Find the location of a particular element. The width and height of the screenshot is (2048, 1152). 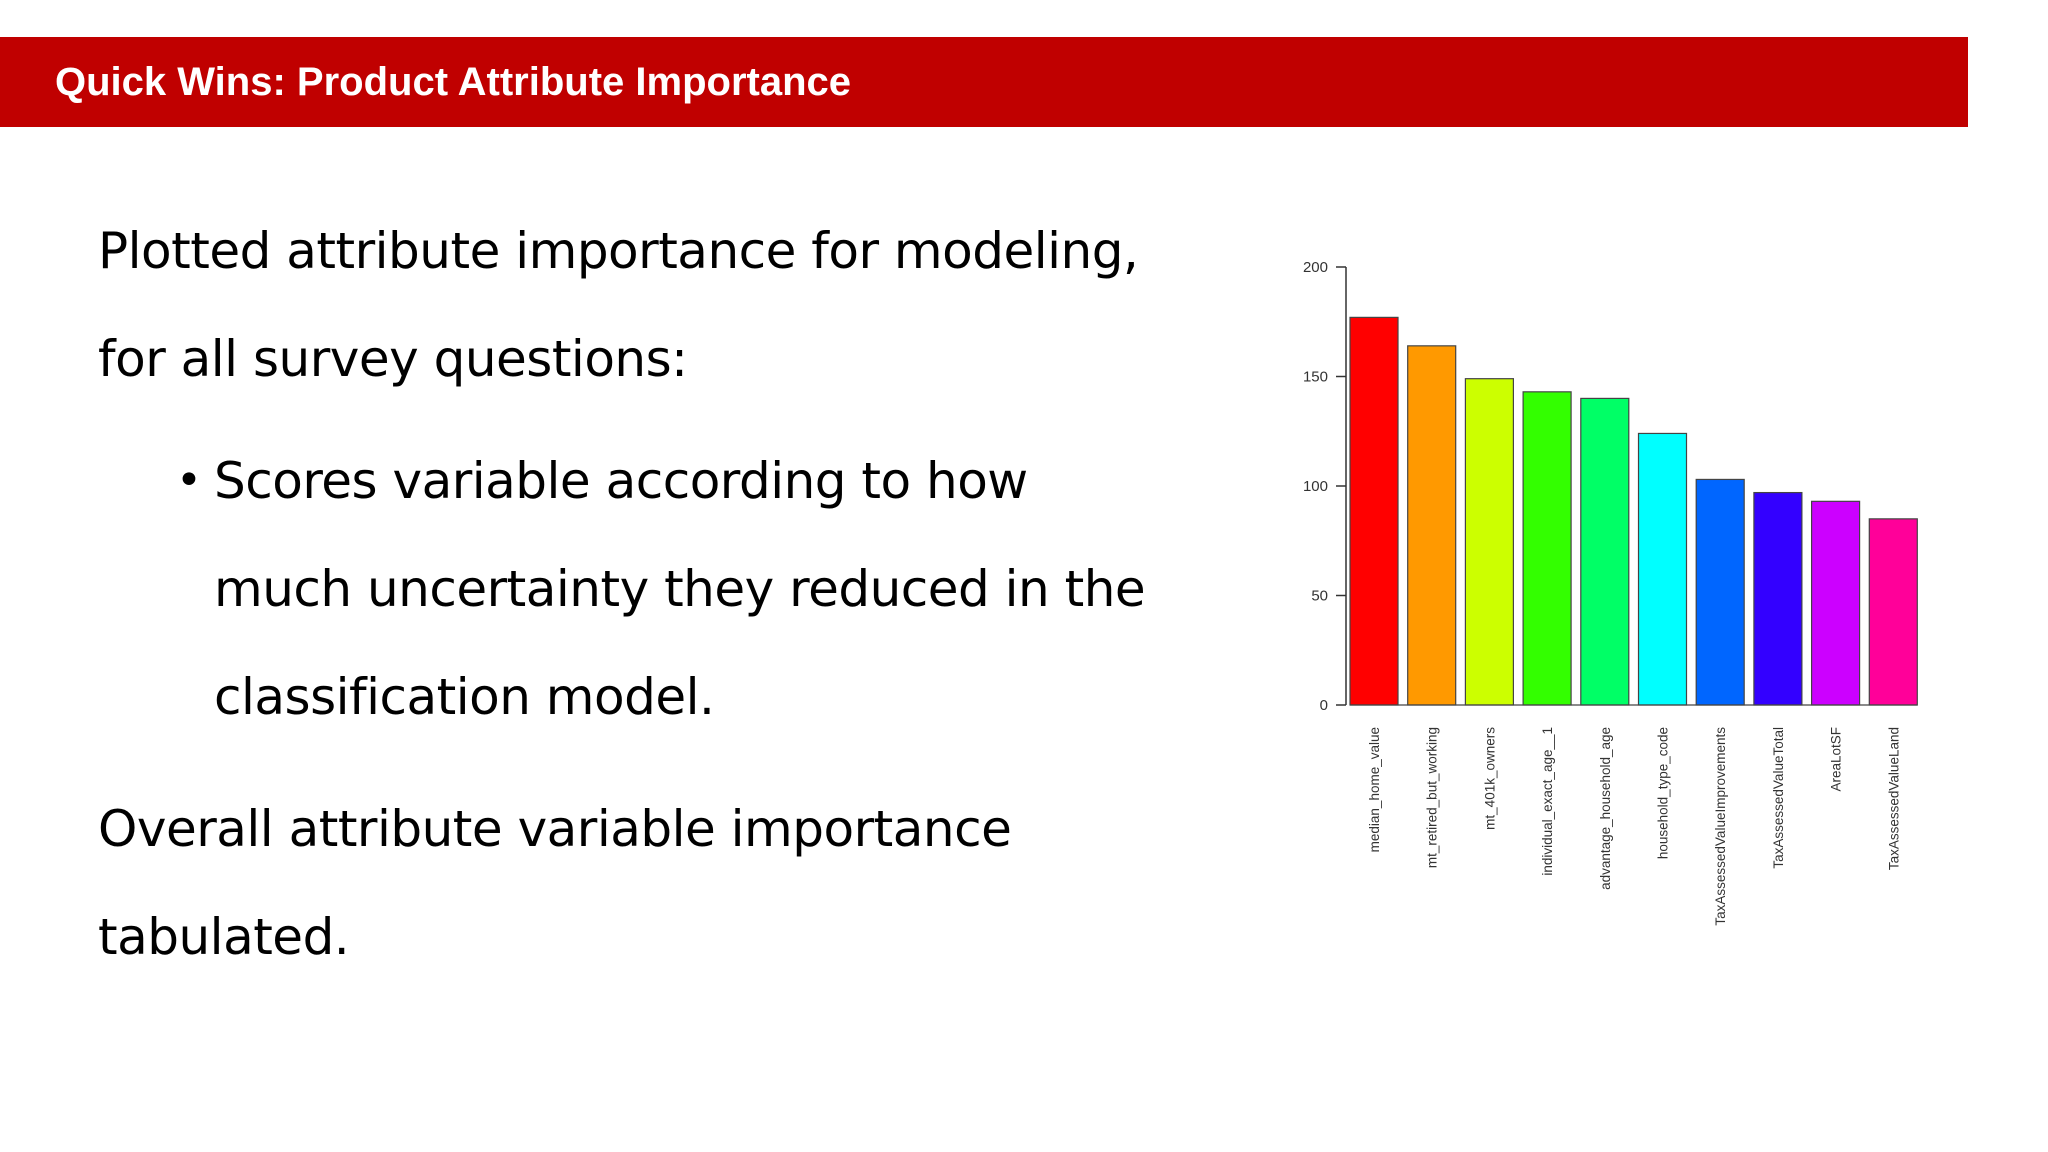

x-tick-label-household_type_code: household_type_code is located at coordinates (1663, 793).